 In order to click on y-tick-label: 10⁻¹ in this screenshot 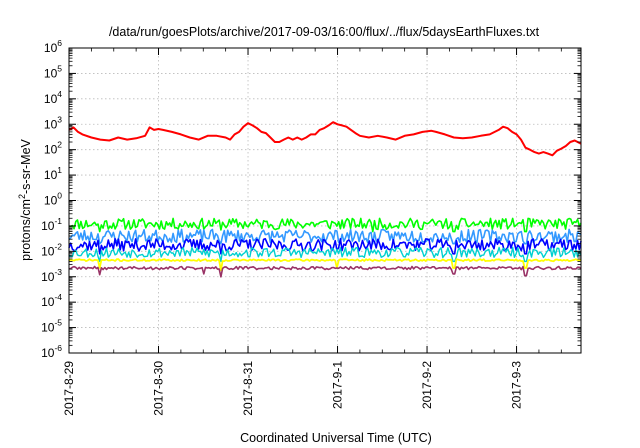, I will do `click(51, 224)`.